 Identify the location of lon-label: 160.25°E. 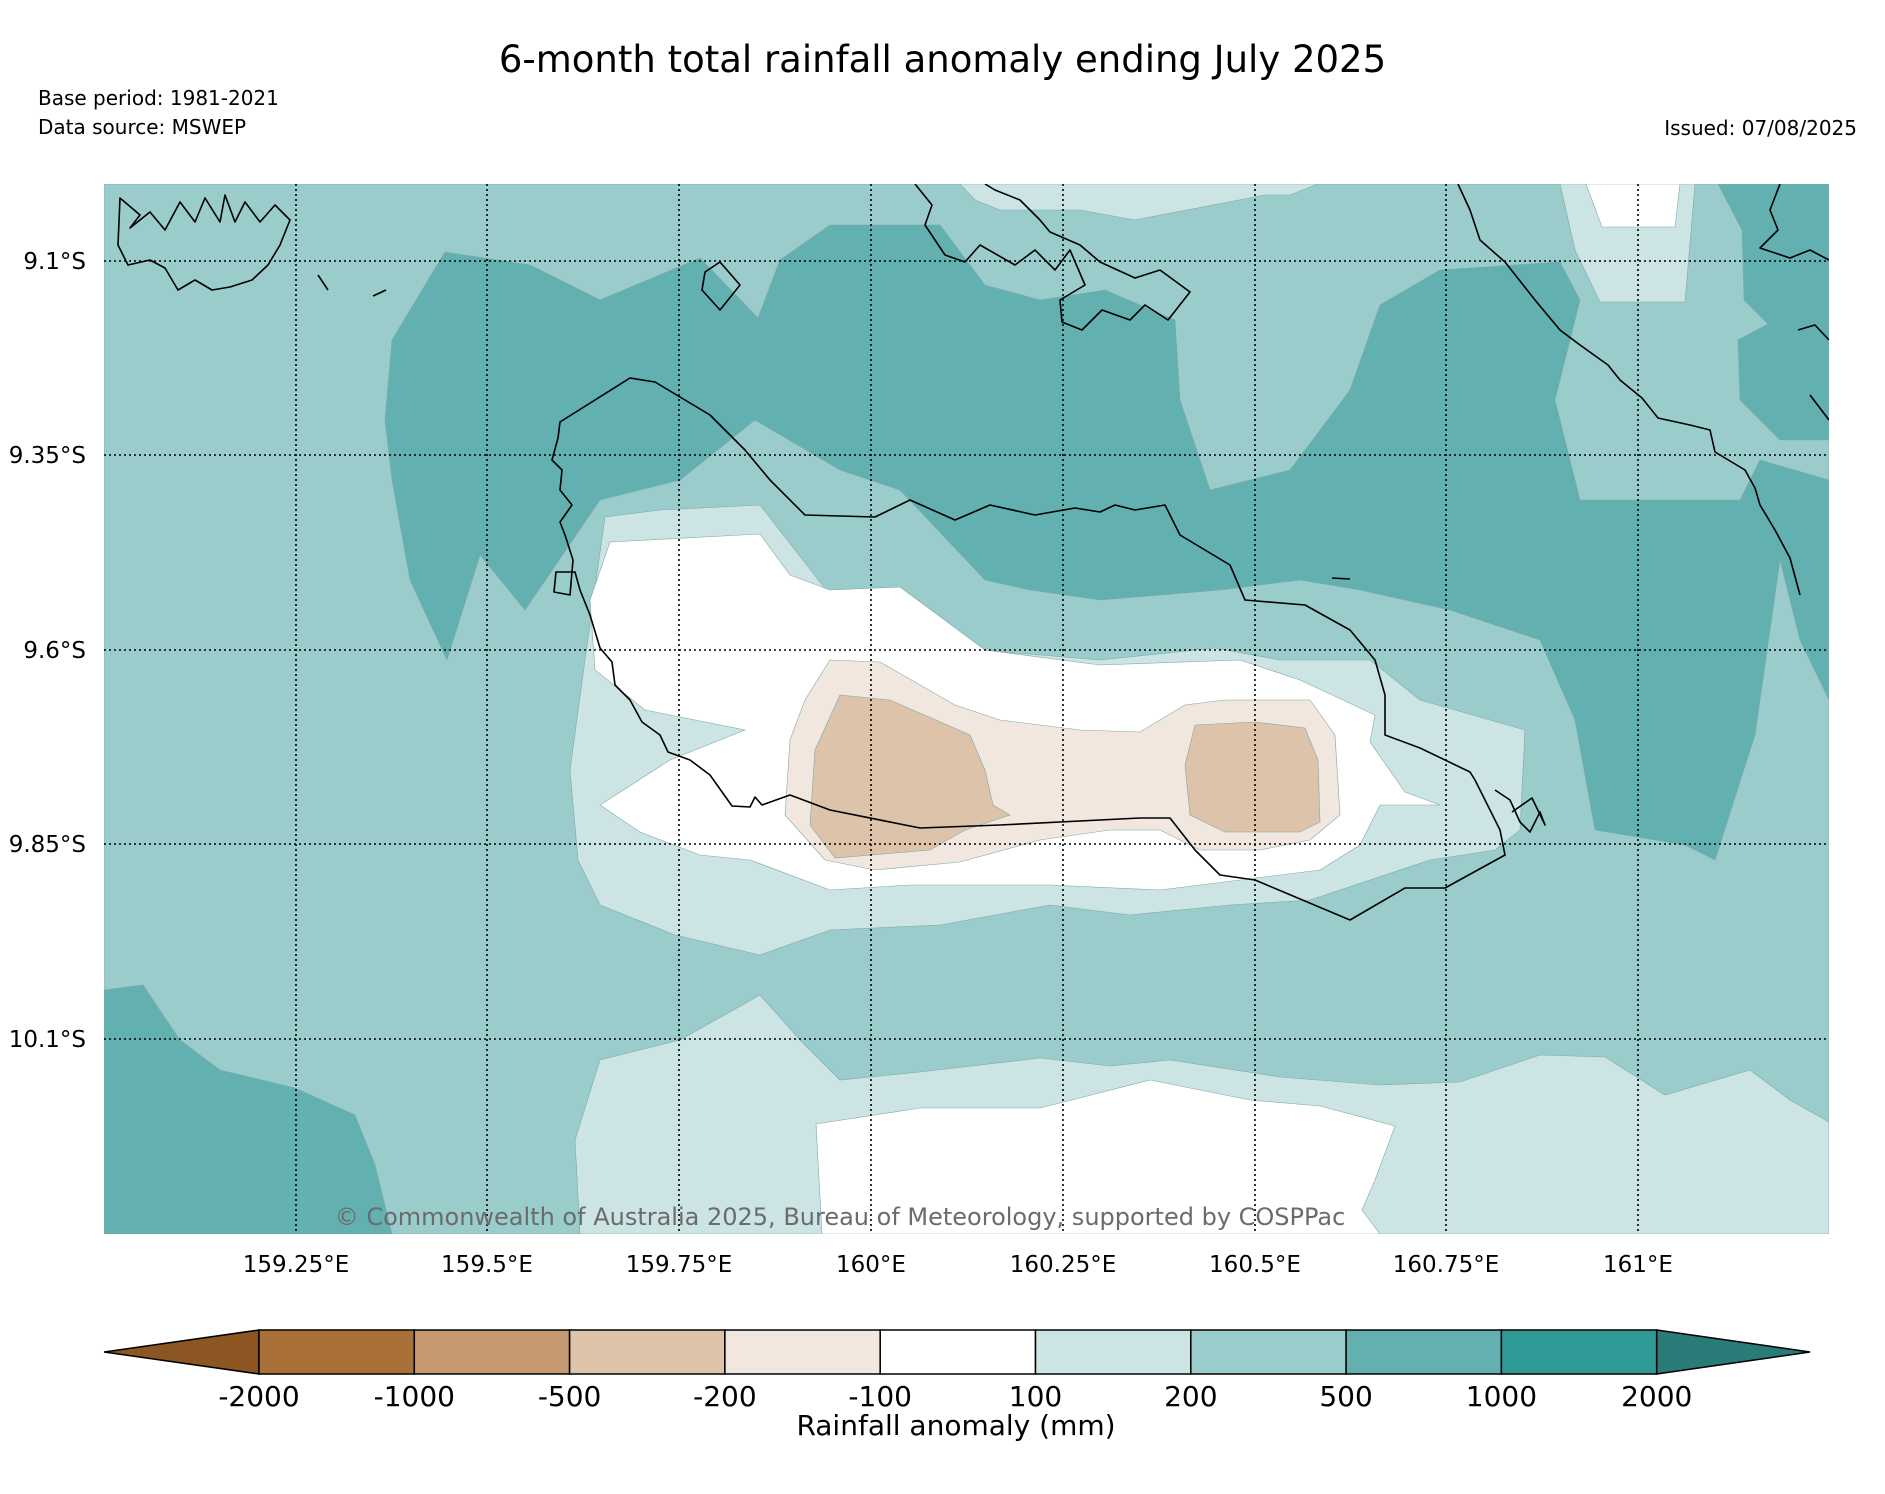
(1063, 1265).